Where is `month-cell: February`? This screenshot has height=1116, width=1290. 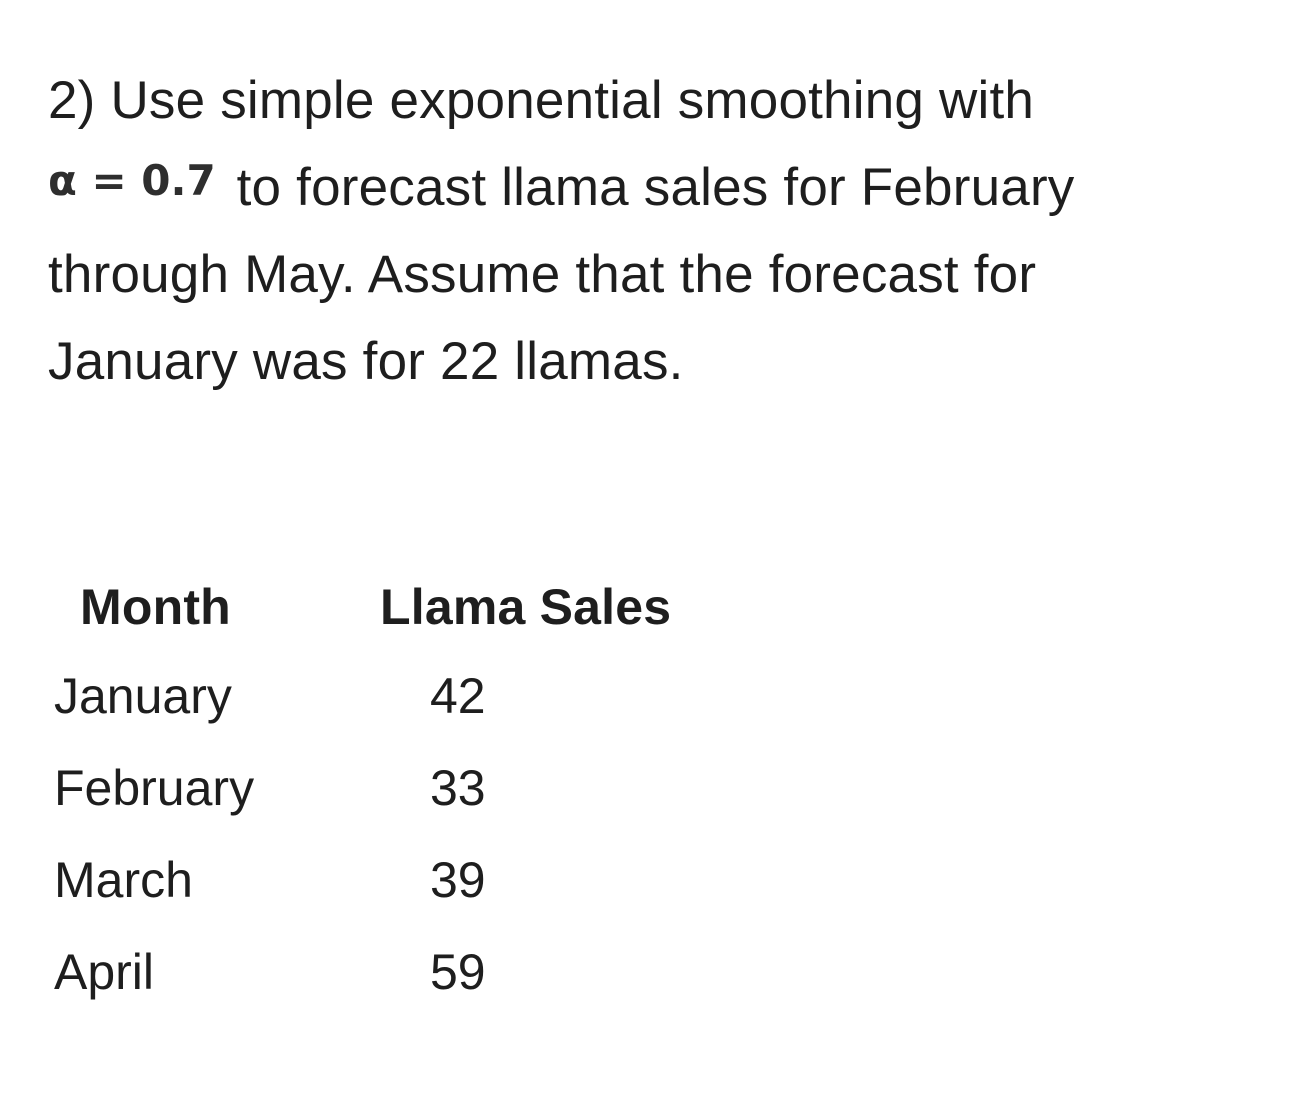 month-cell: February is located at coordinates (154, 787).